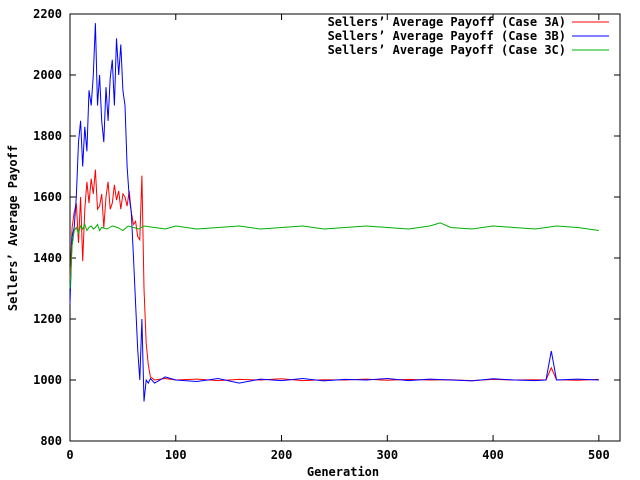 This screenshot has height=480, width=640. What do you see at coordinates (69, 455) in the screenshot?
I see `x-tick-label: 0` at bounding box center [69, 455].